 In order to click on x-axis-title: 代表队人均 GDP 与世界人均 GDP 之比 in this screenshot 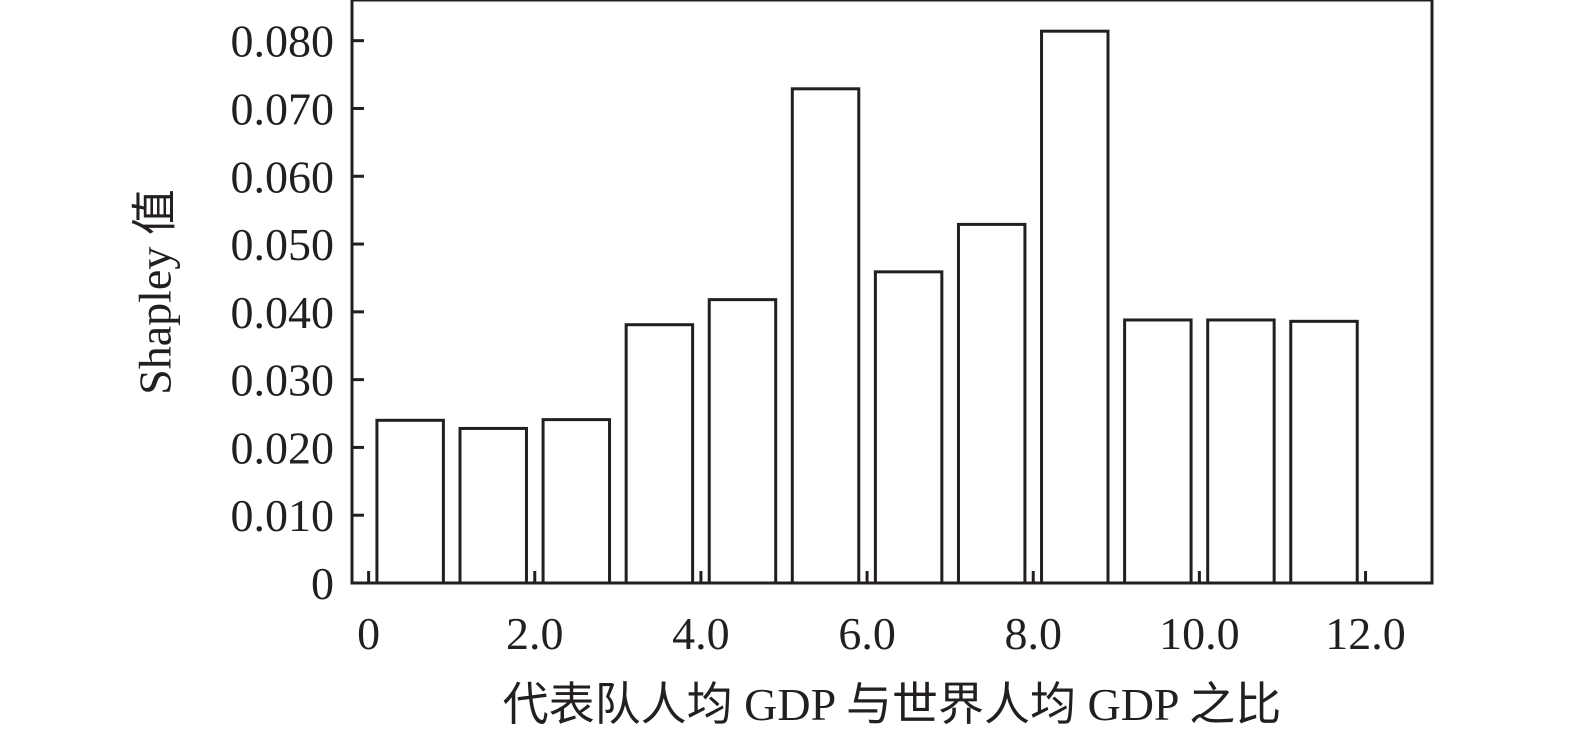, I will do `click(892, 704)`.